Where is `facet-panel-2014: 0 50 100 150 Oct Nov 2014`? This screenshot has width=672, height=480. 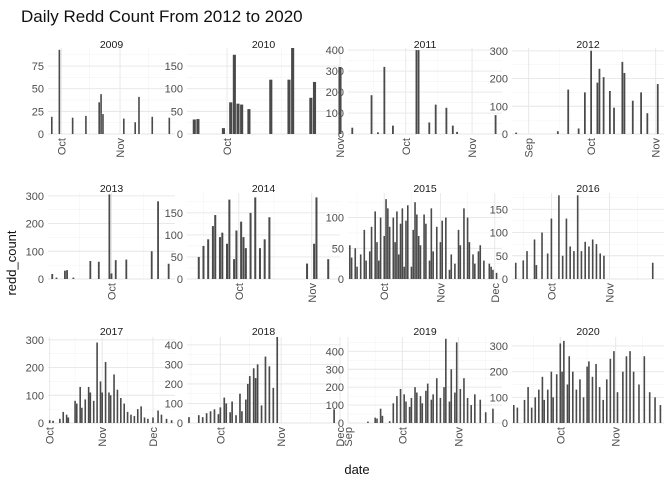 facet-panel-2014: 0 50 100 150 Oct Nov 2014 is located at coordinates (252, 243).